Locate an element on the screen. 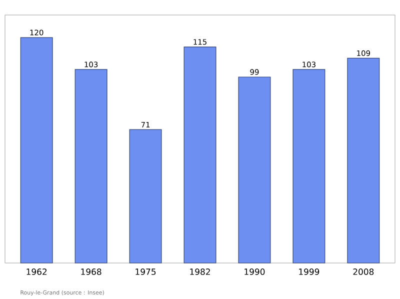 The image size is (400, 299). x-tick-label: 1999 is located at coordinates (309, 271).